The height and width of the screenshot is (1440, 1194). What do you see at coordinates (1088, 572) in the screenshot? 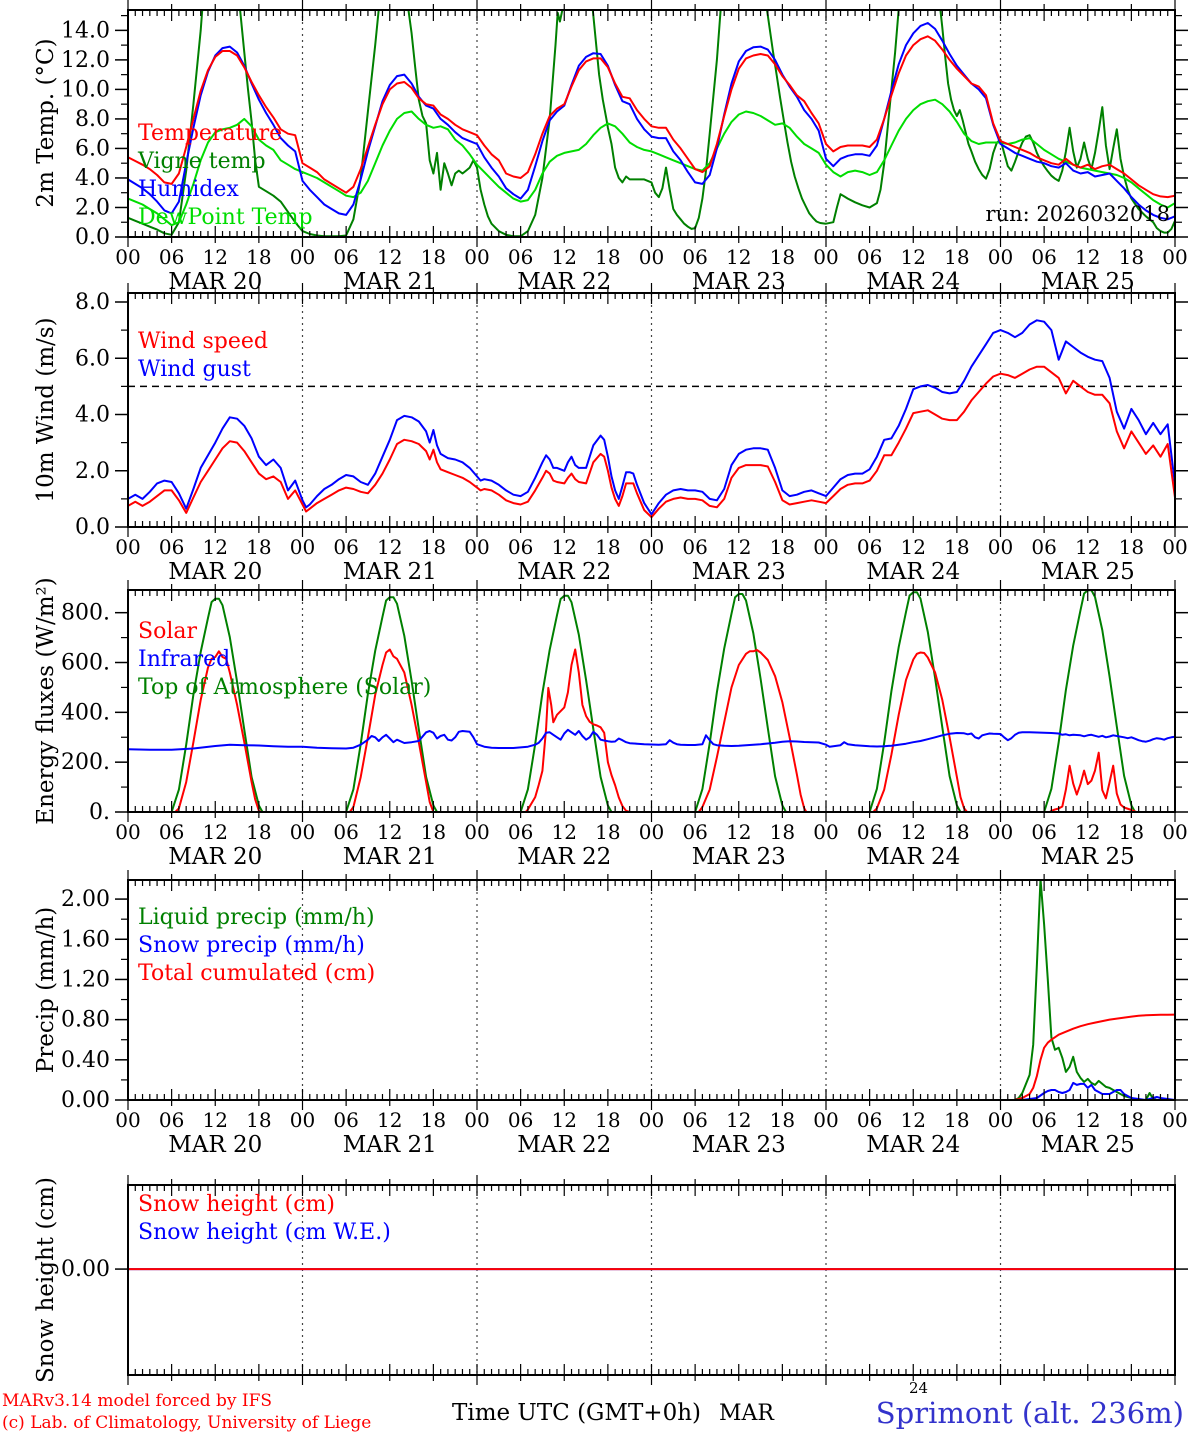
I see `day-label: MAR 25` at bounding box center [1088, 572].